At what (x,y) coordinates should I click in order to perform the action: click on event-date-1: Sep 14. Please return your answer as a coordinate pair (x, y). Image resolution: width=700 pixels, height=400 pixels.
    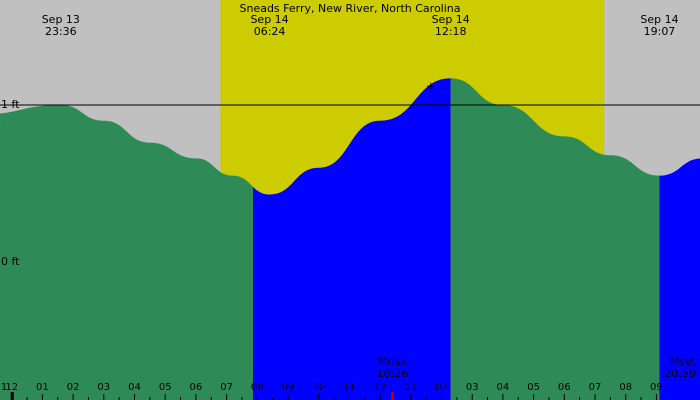
    Looking at the image, I should click on (269, 19).